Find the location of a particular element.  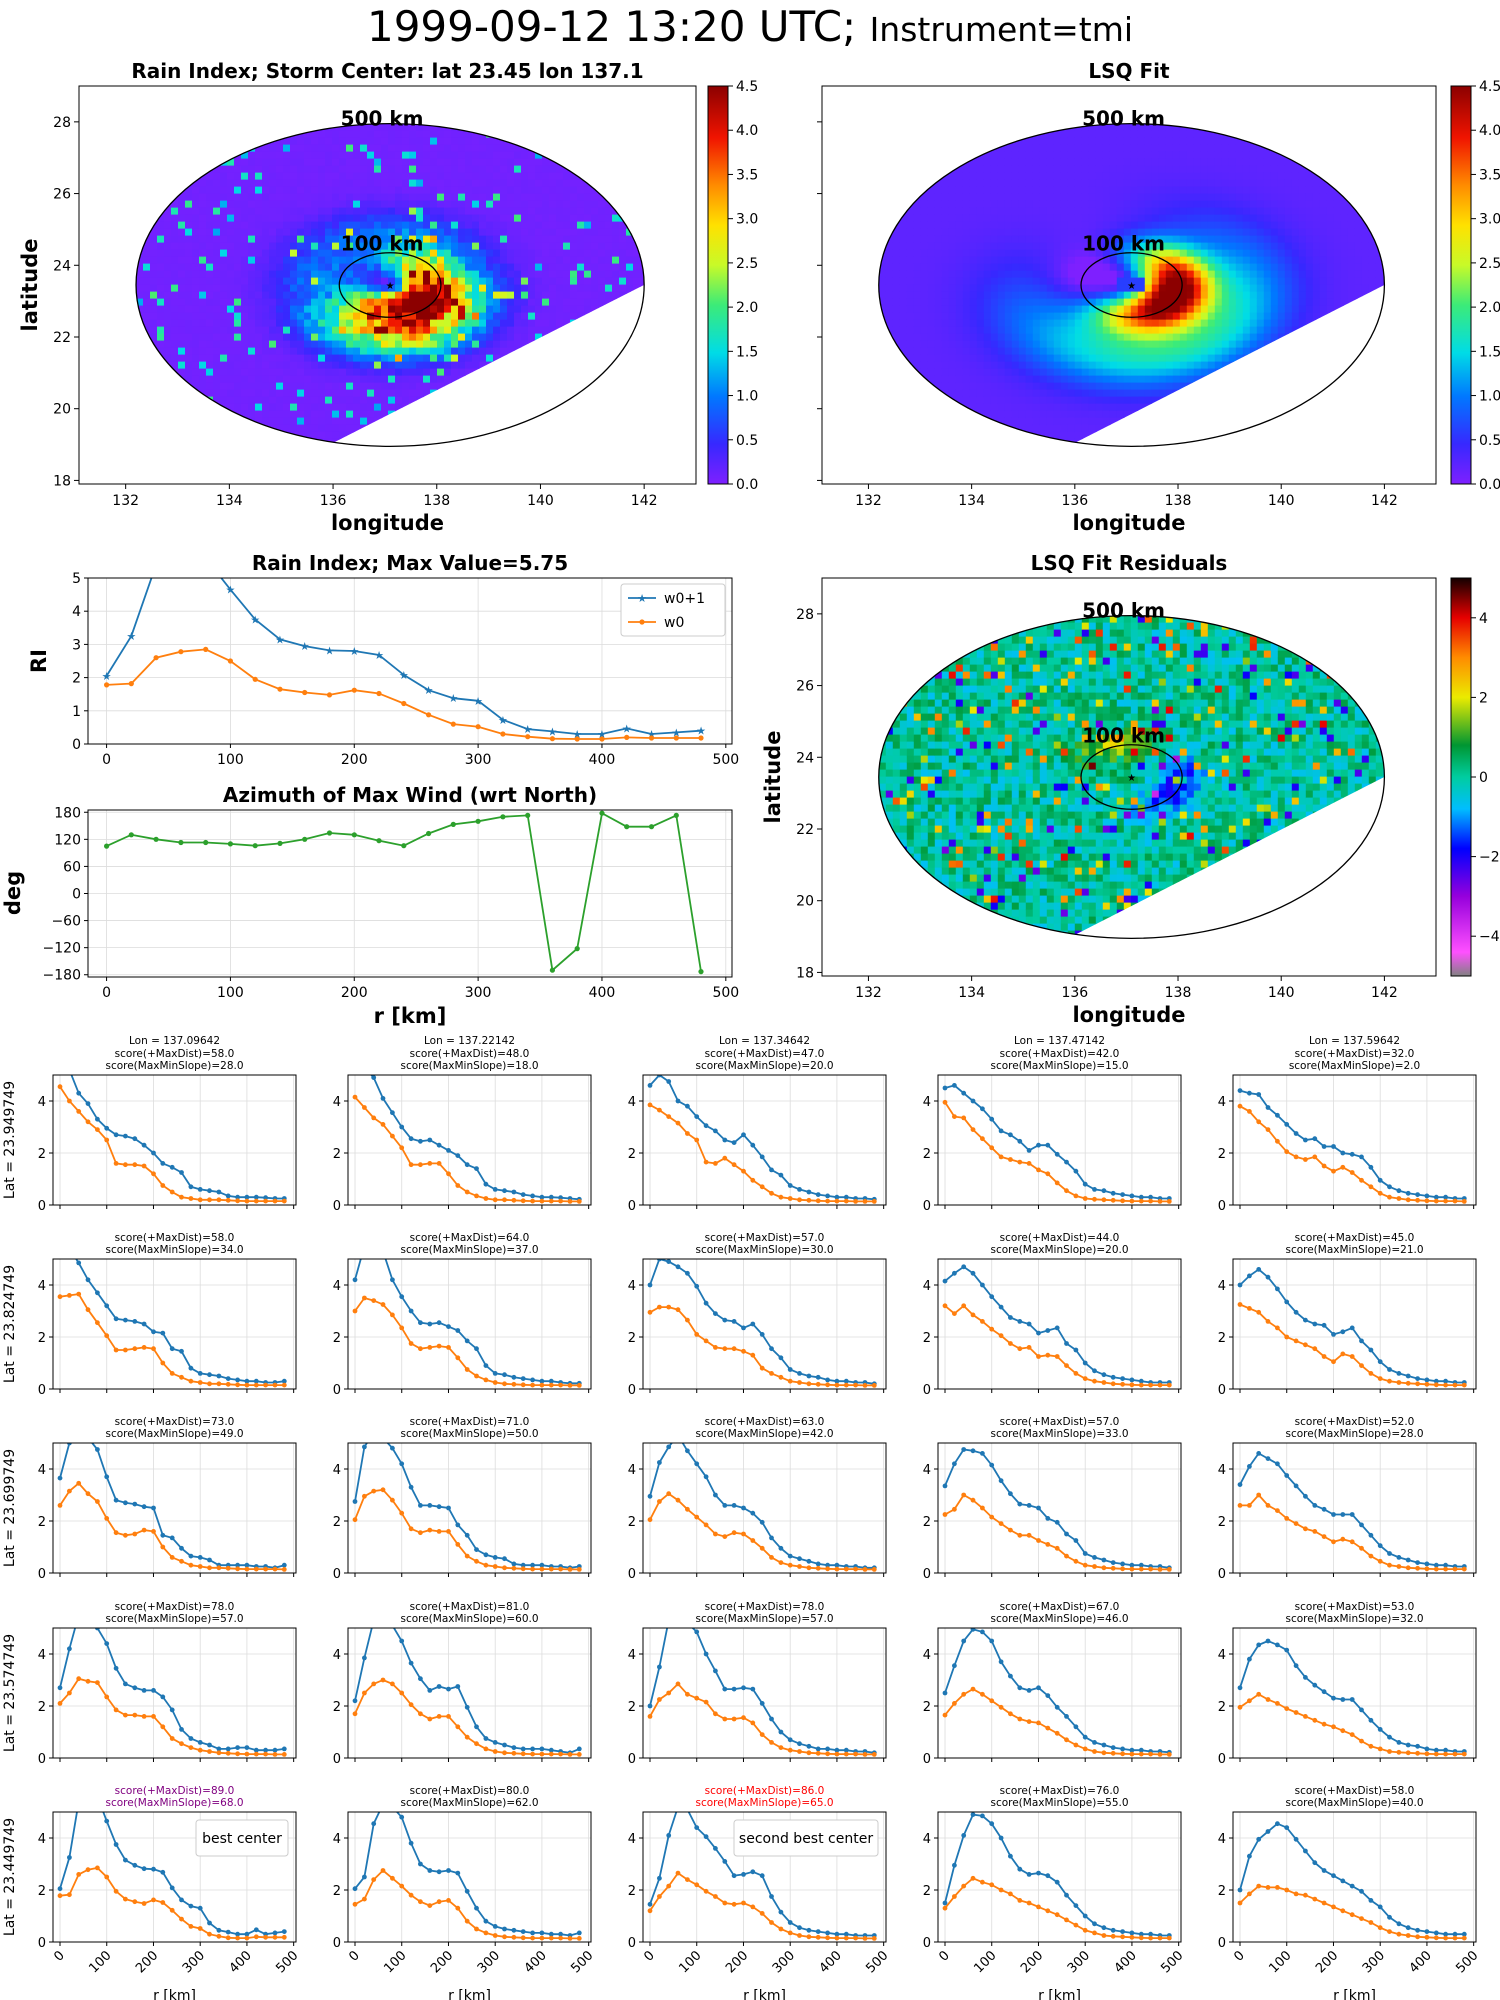

grid-cell-r1-c3-point is located at coordinates (973, 1315).